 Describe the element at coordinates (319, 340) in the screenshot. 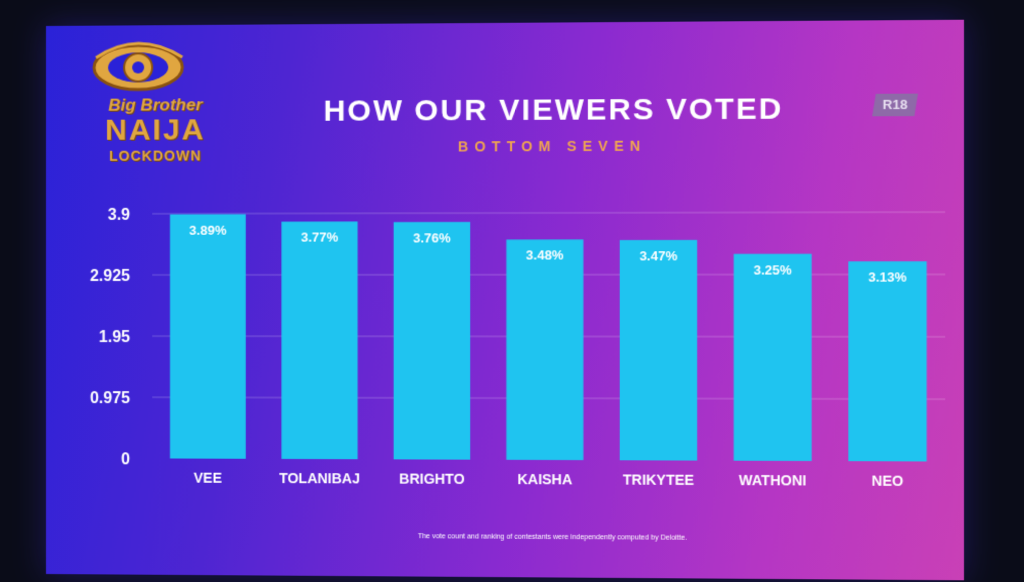

I see `bar-tolanibaj` at that location.